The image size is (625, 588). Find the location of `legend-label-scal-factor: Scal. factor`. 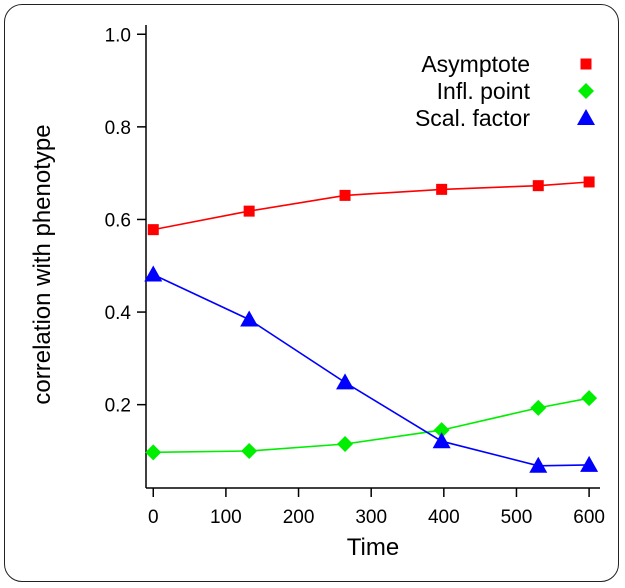

legend-label-scal-factor: Scal. factor is located at coordinates (472, 118).